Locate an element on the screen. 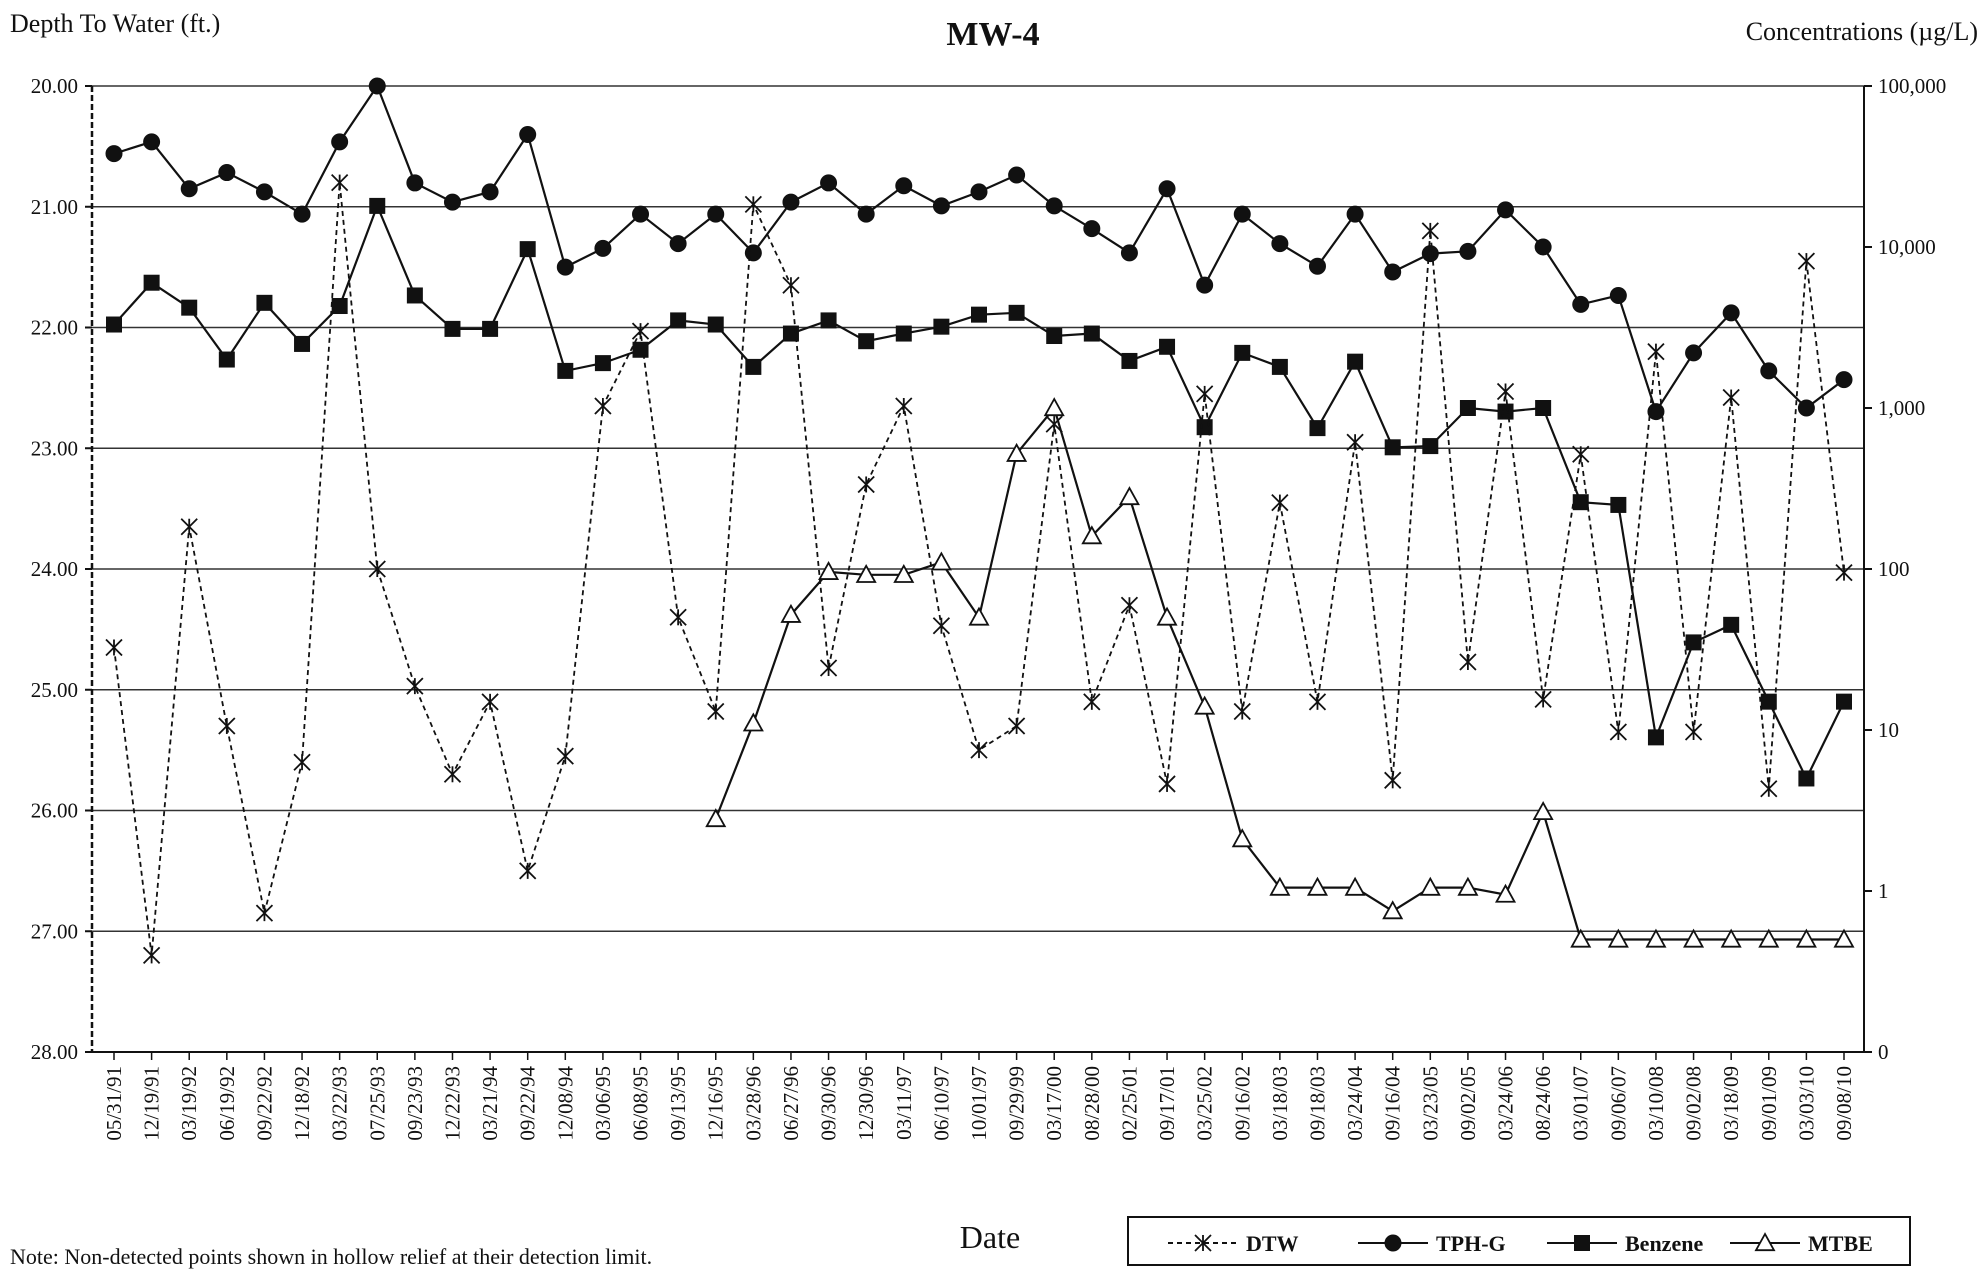 The height and width of the screenshot is (1269, 1986). x-tick-label: 03/28/96 is located at coordinates (753, 1103).